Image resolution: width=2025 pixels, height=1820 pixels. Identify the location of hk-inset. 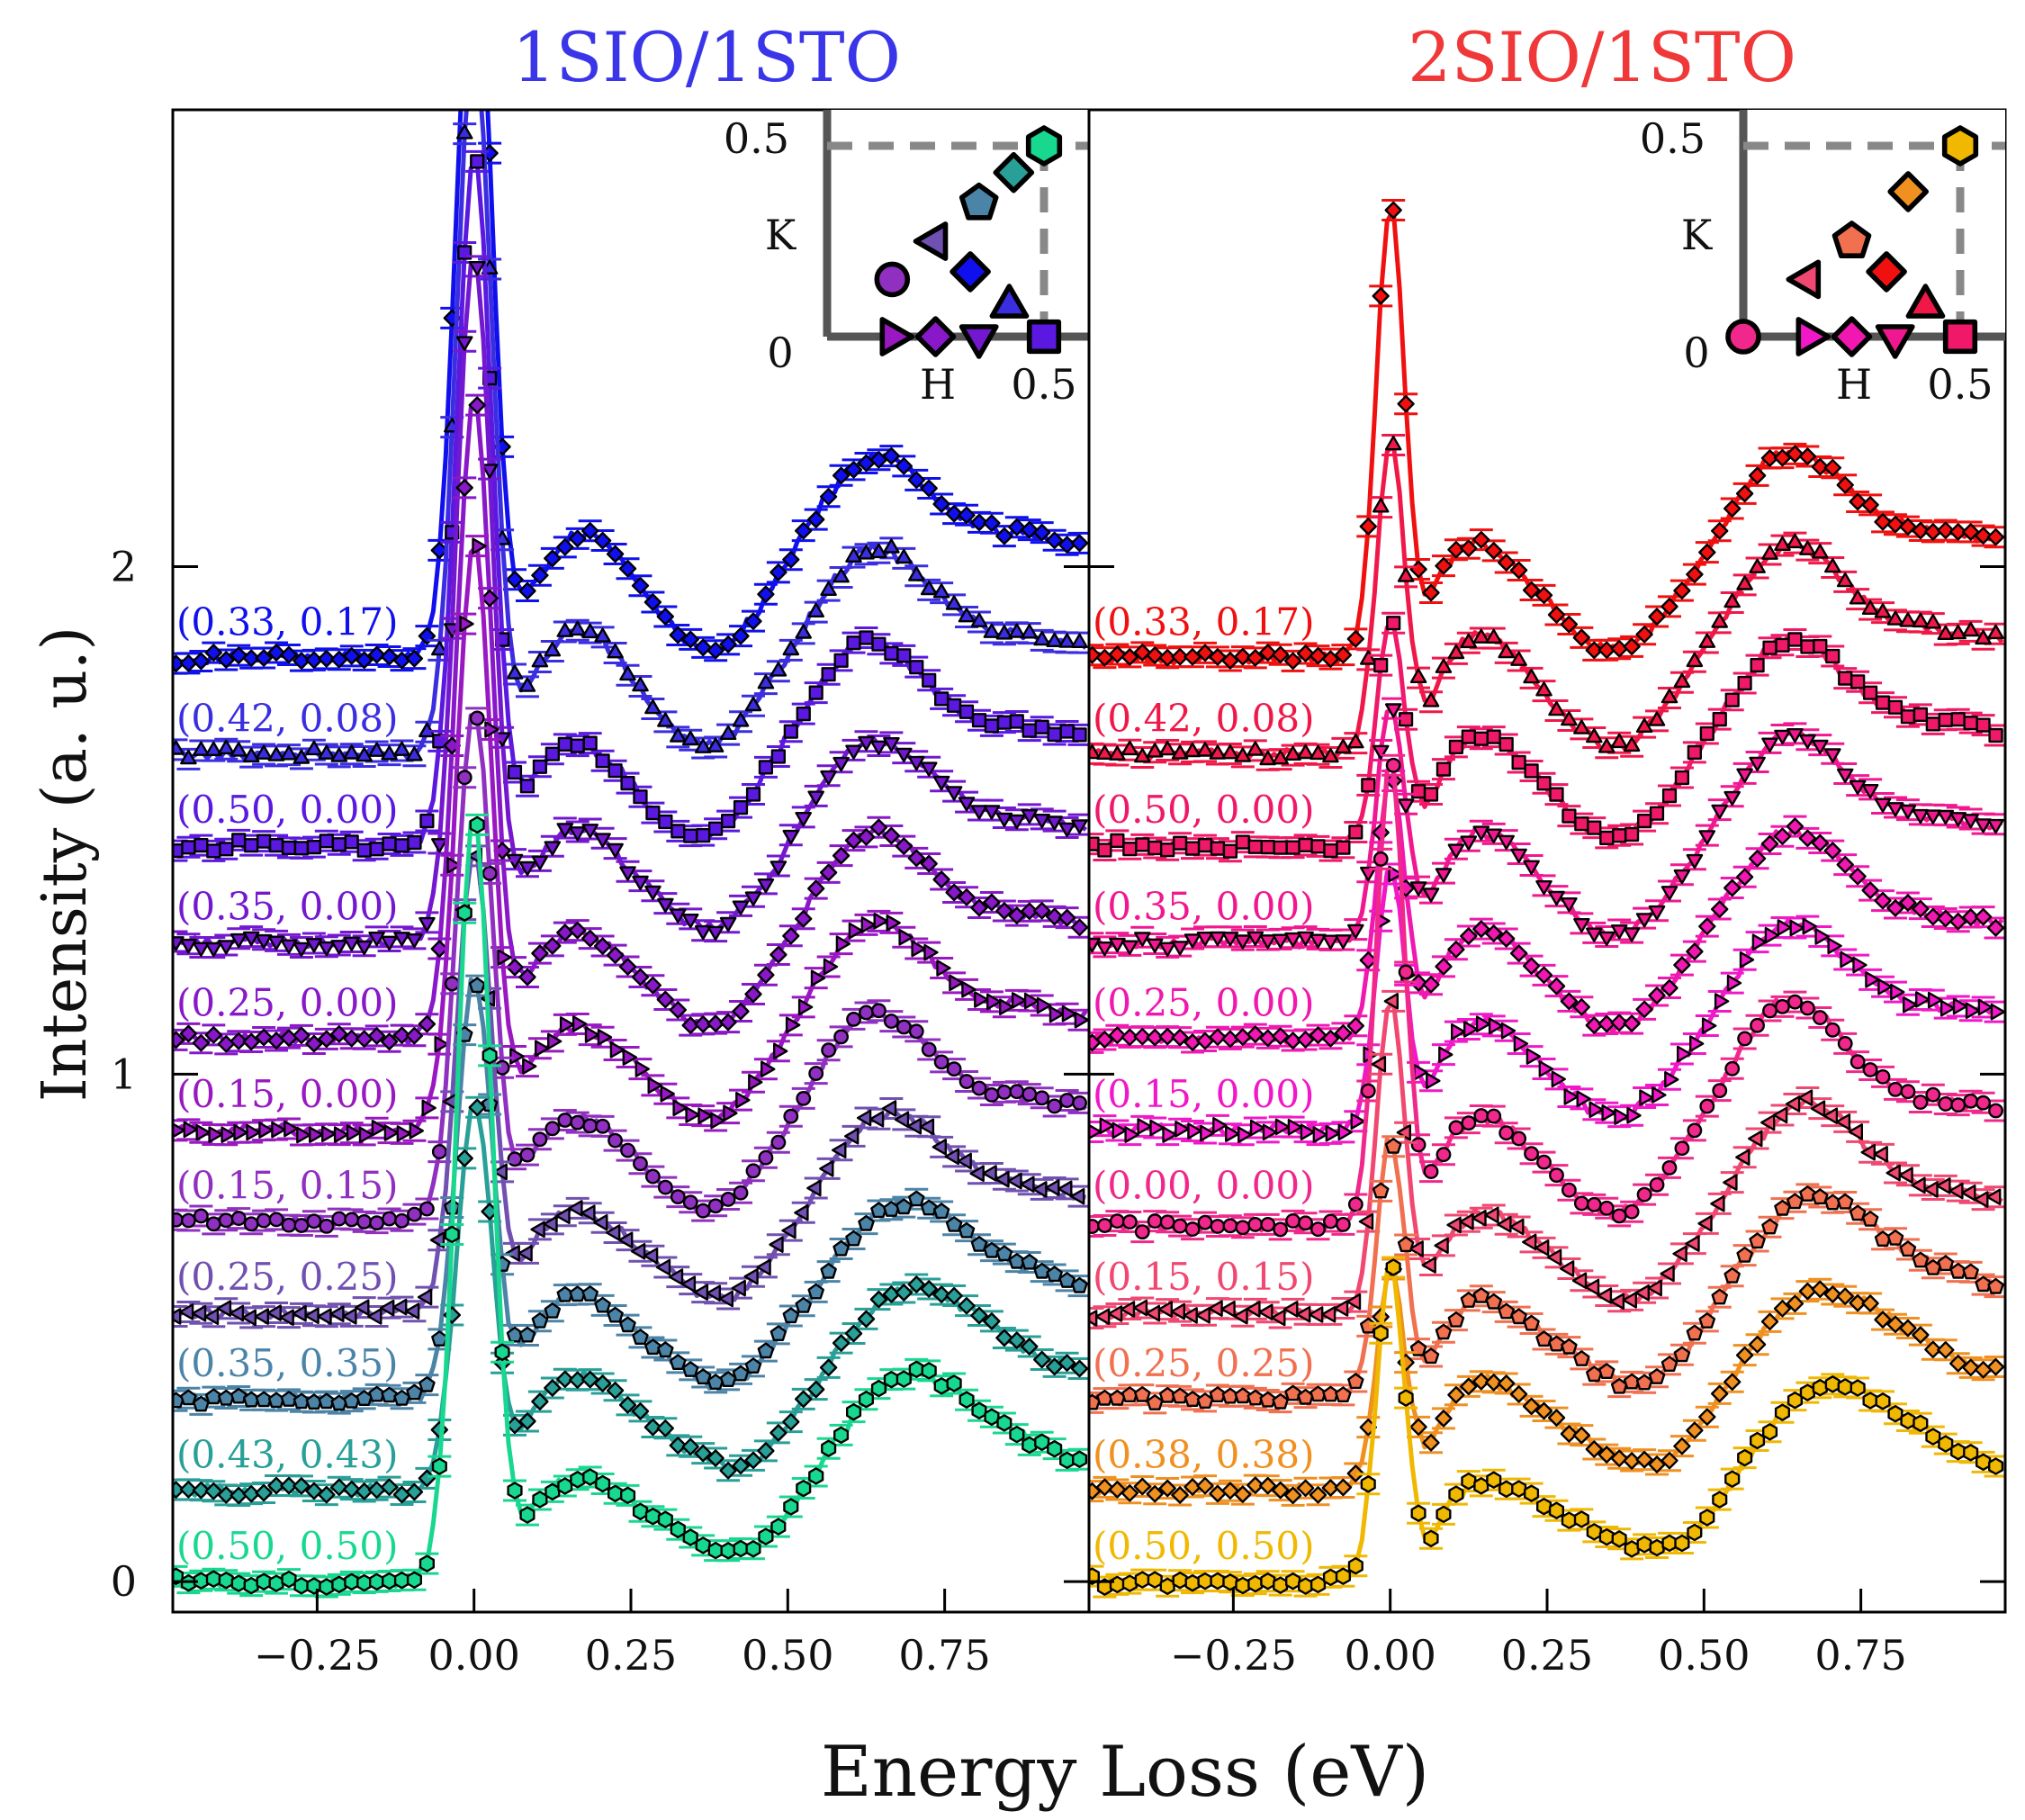
(1865, 234).